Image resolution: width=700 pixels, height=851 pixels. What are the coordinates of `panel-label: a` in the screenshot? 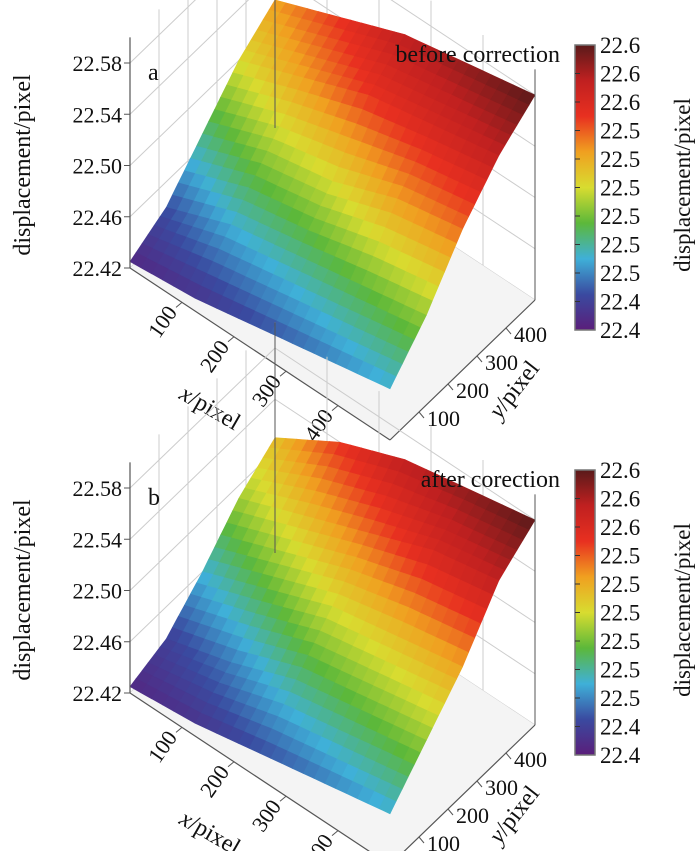 It's located at (153, 73).